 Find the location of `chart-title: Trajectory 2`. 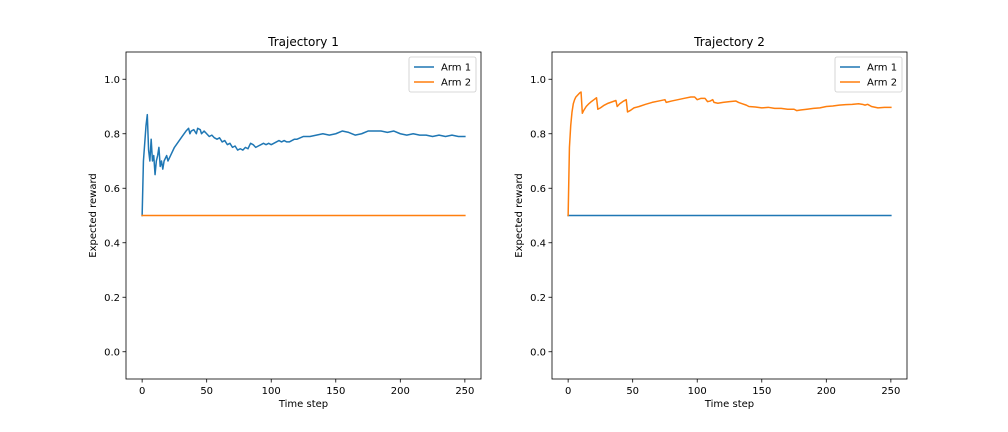

chart-title: Trajectory 2 is located at coordinates (729, 42).